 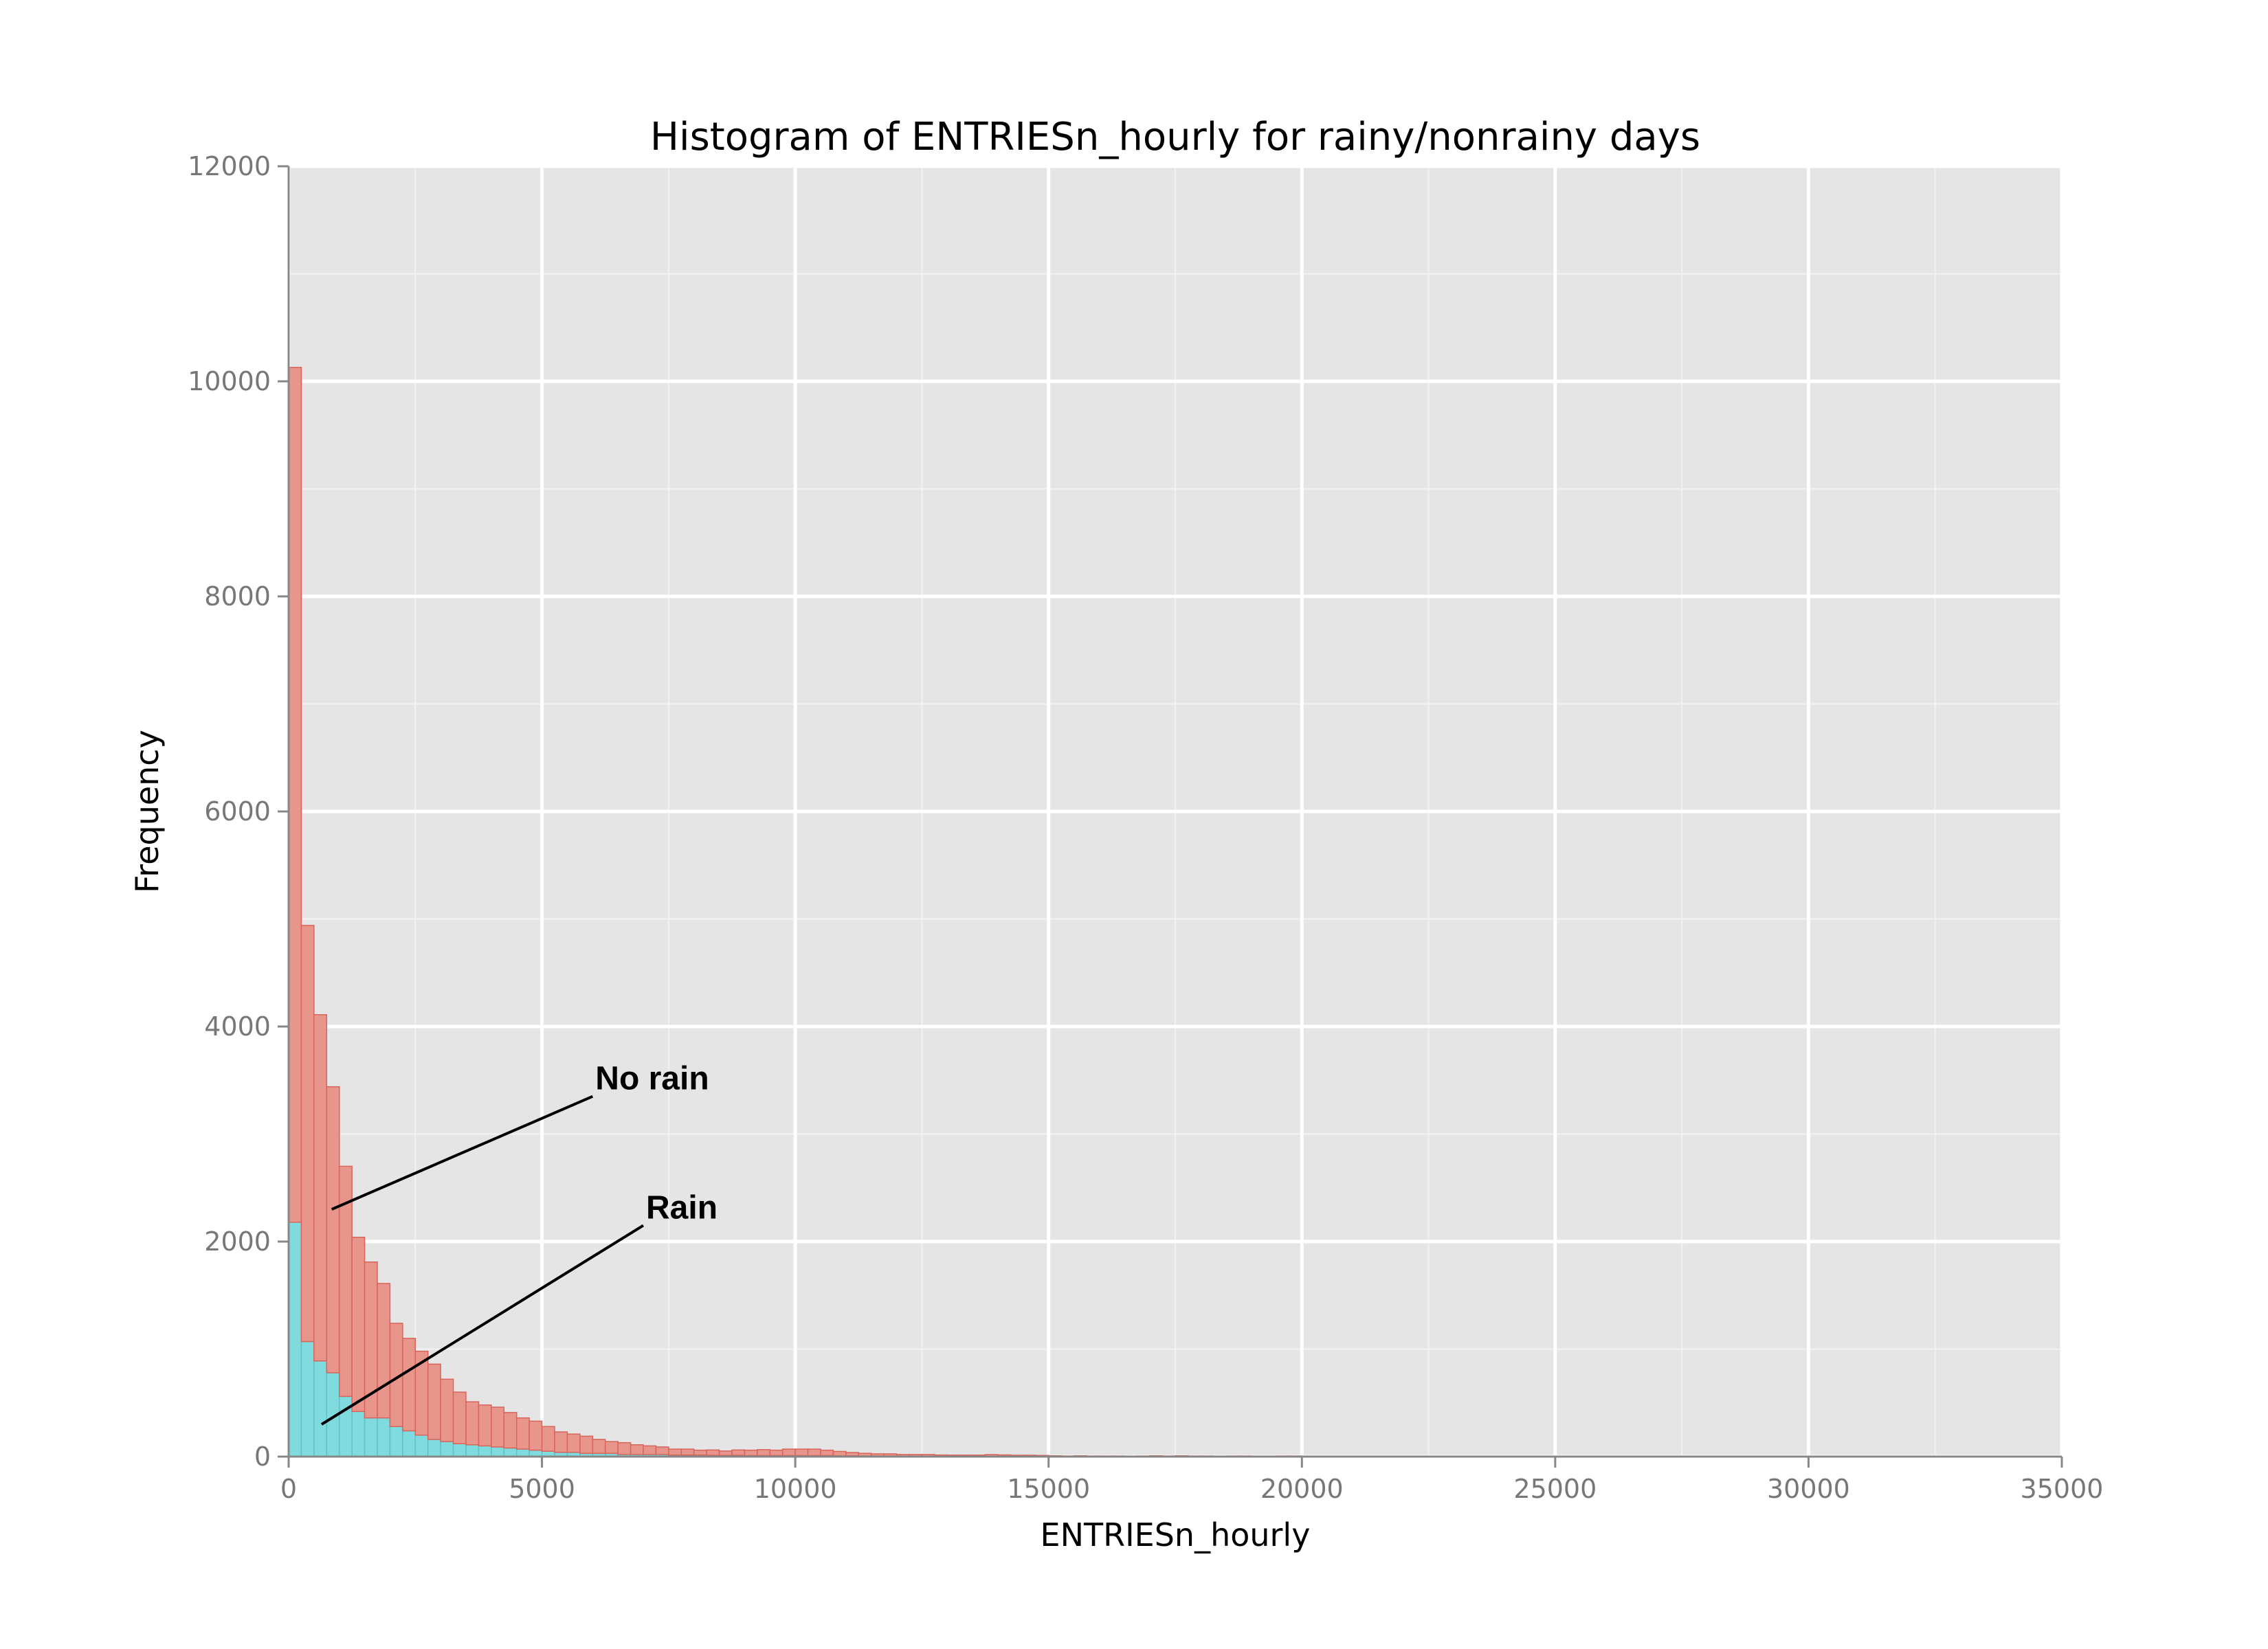 I want to click on y-tick-label: 10000, so click(x=229, y=381).